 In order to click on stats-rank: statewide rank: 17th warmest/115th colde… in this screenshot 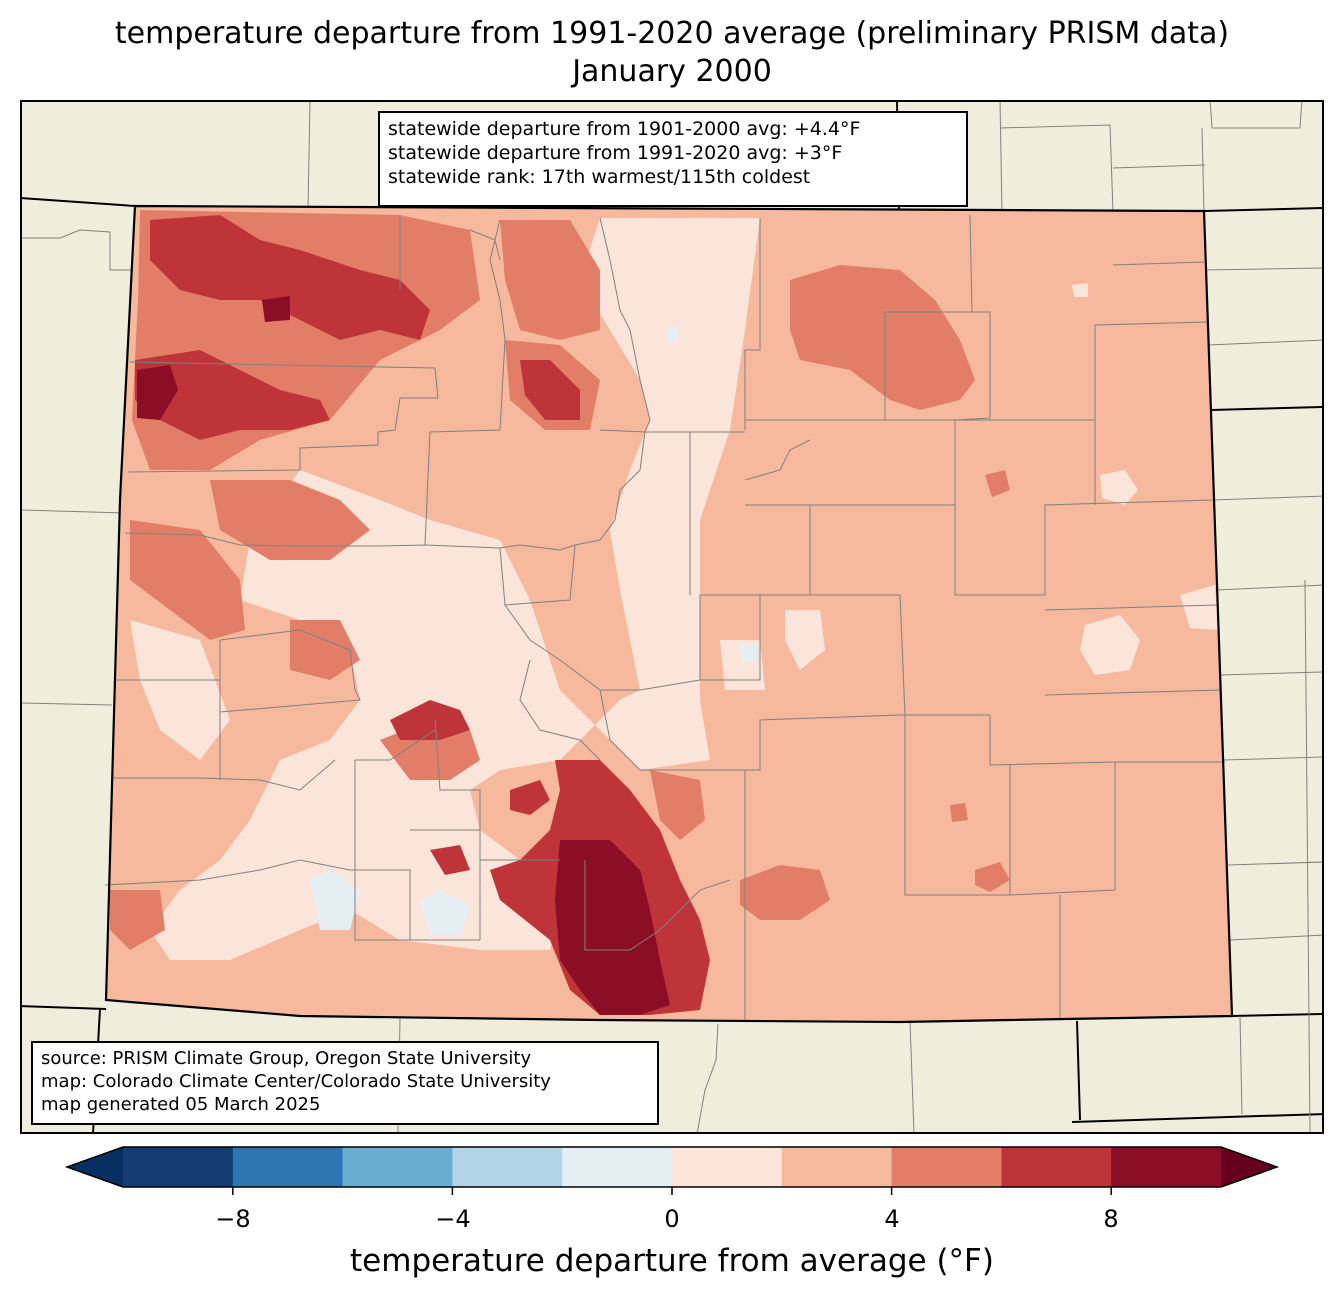, I will do `click(599, 177)`.